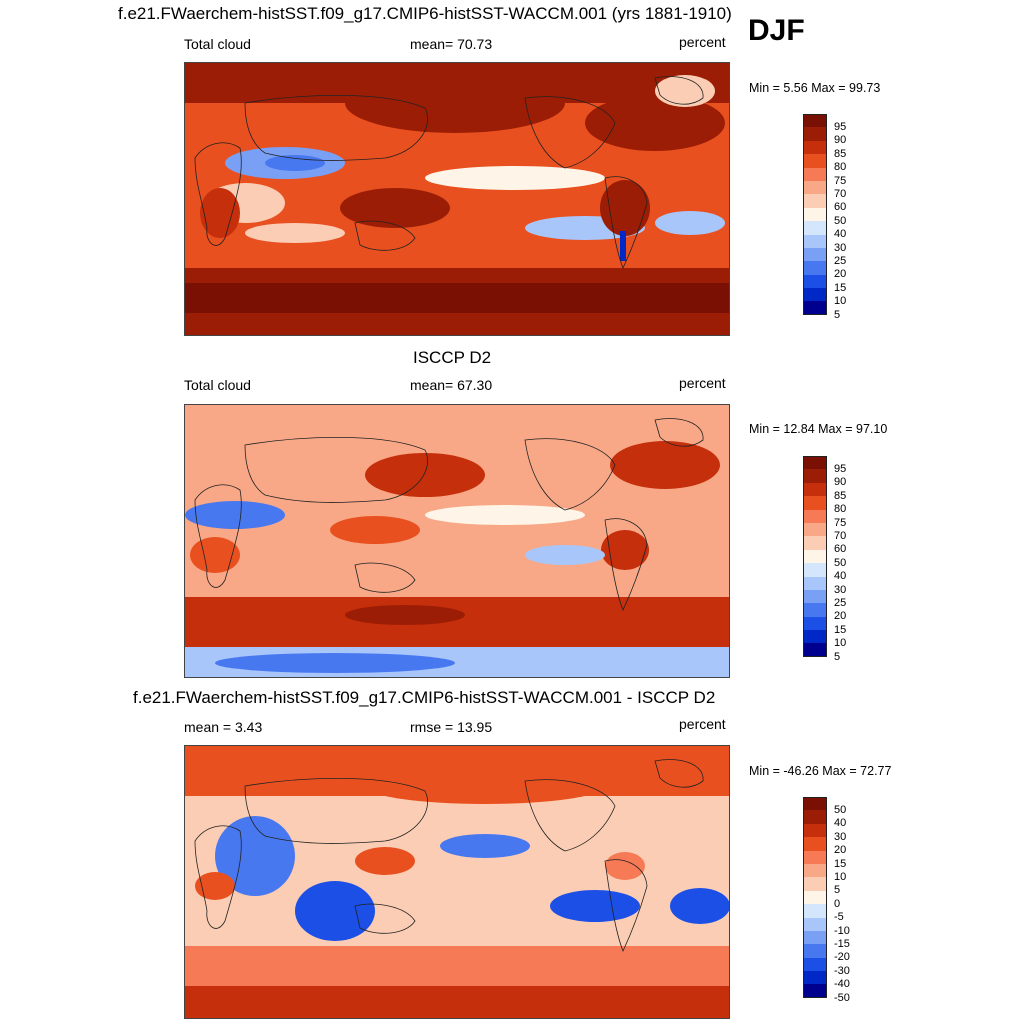 Image resolution: width=1024 pixels, height=1024 pixels. I want to click on colorbar-tick-label: 0, so click(837, 903).